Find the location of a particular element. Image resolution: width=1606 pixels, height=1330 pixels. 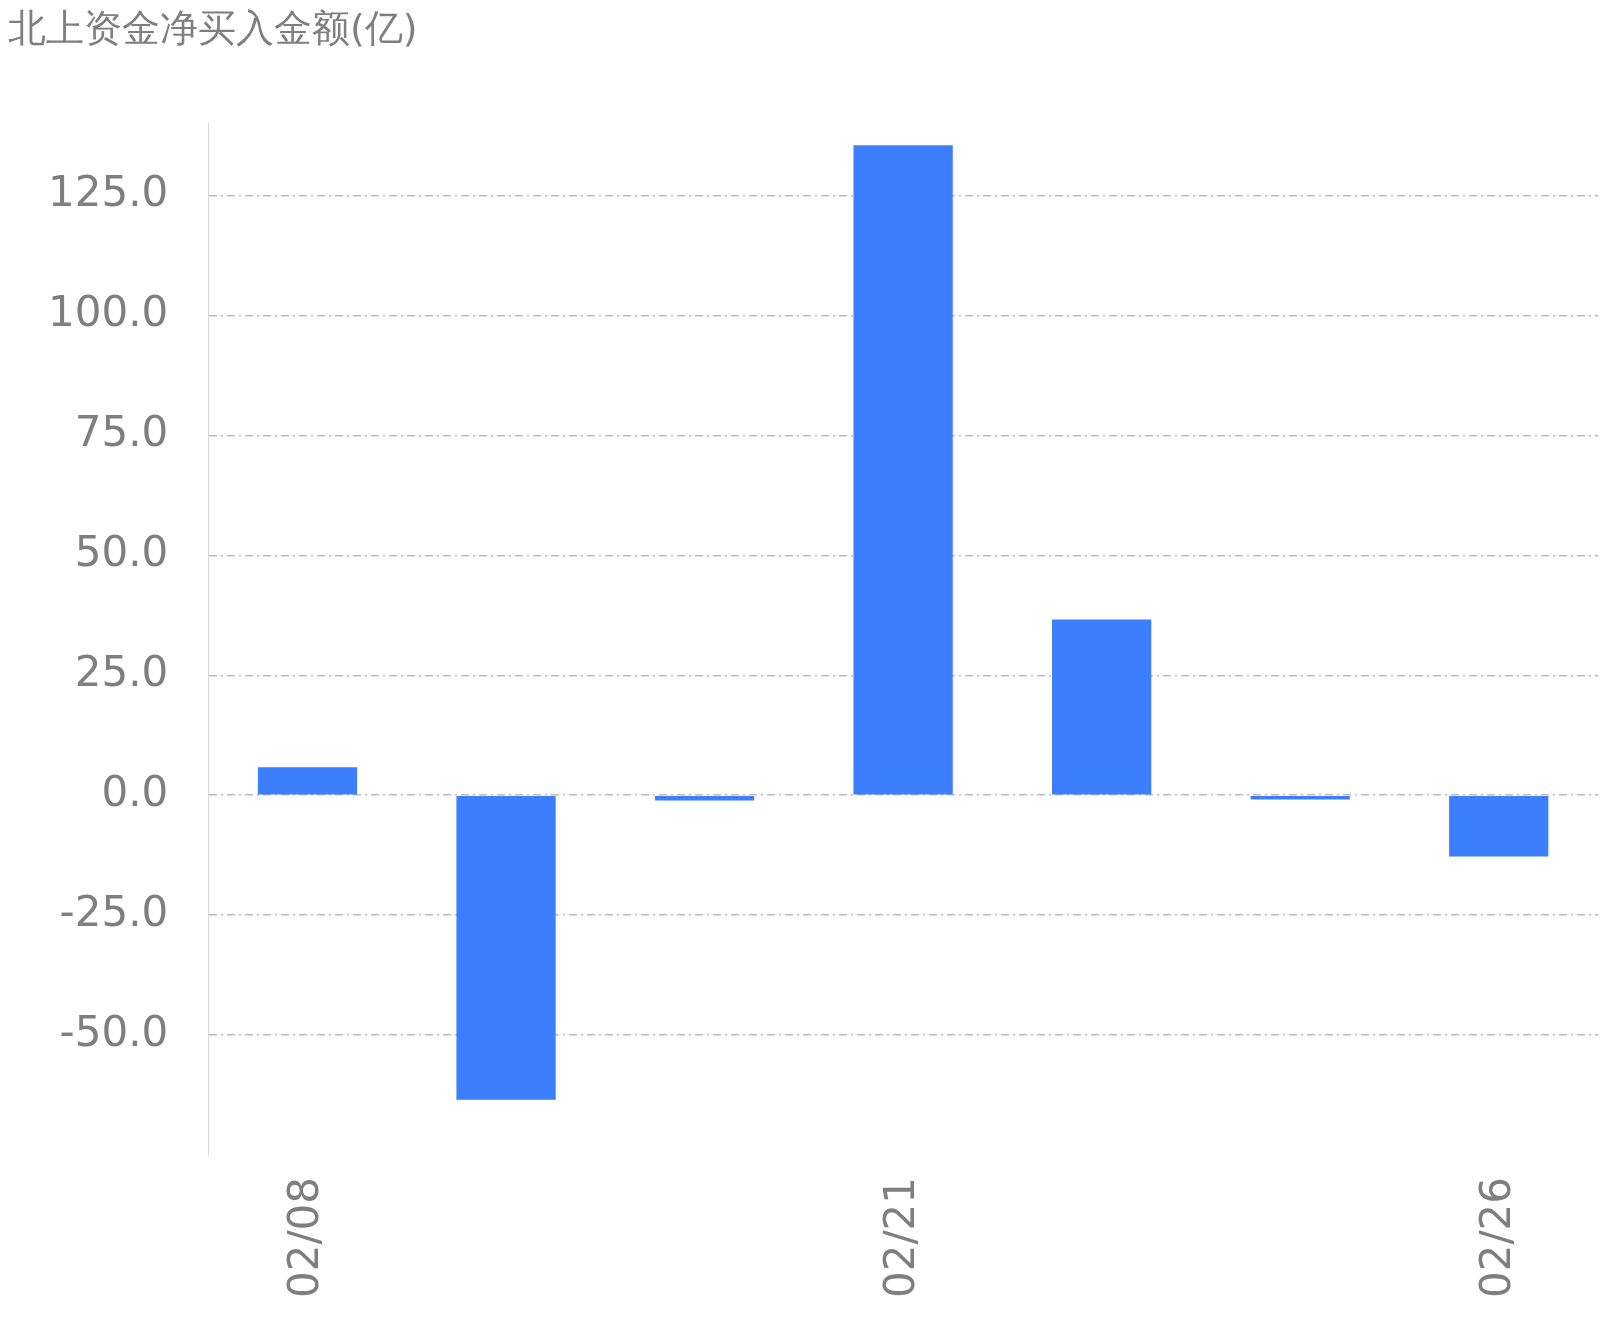

x-tick-label: 02/21 is located at coordinates (900, 1237).